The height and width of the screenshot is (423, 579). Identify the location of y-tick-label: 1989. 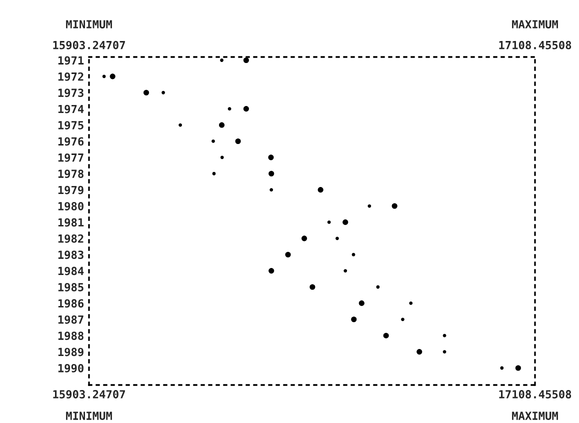
(71, 352).